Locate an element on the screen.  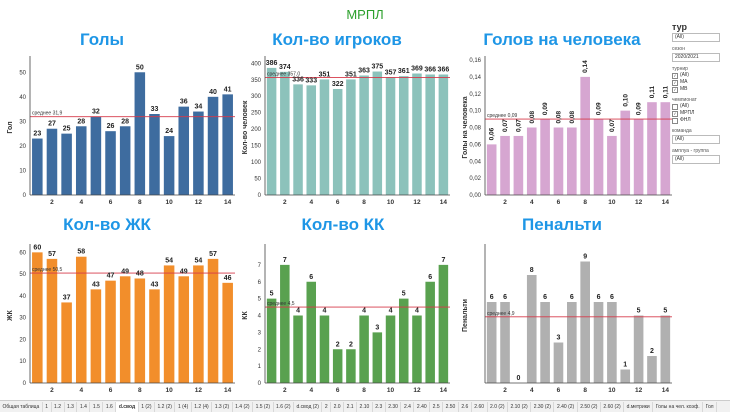
y-tick-label: 0,10 is located at coordinates (475, 112).